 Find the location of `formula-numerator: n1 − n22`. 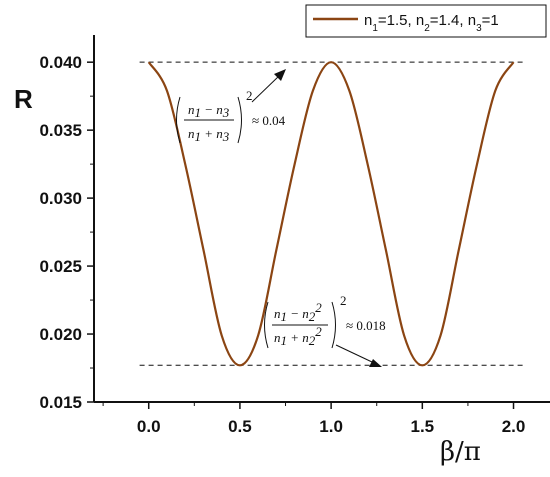

formula-numerator: n1 − n22 is located at coordinates (298, 312).